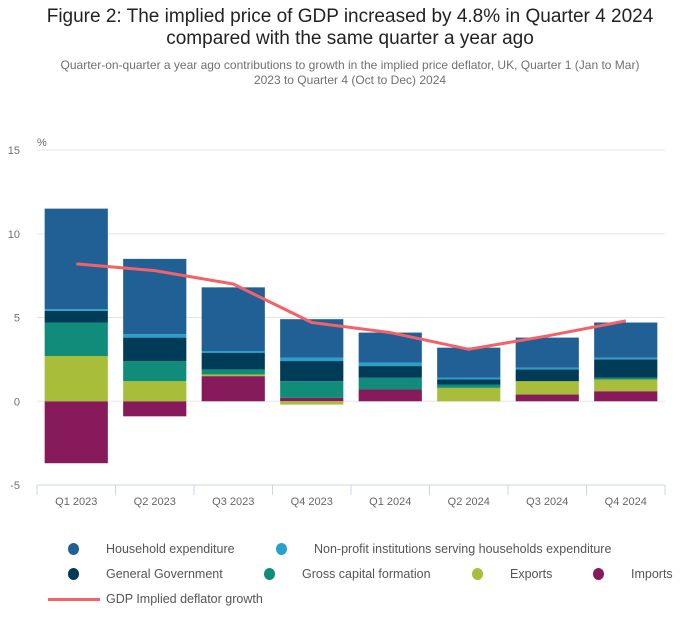 This screenshot has height=635, width=700. What do you see at coordinates (76, 310) in the screenshot?
I see `bar-segment-non-profit-institutions-serving-households-expenditure-q1-2023` at bounding box center [76, 310].